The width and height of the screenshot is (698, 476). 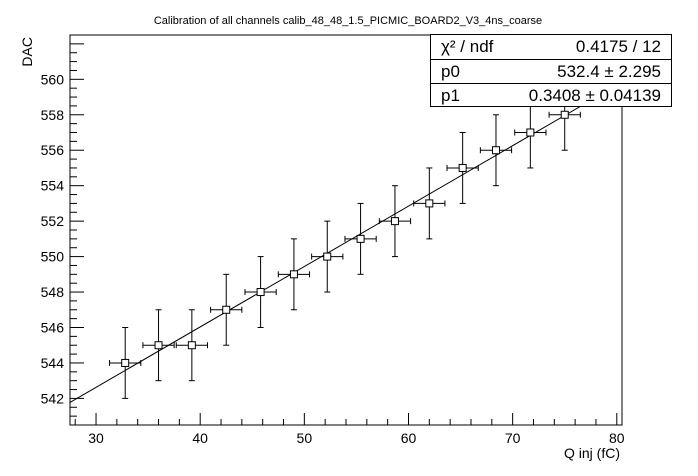 What do you see at coordinates (53, 186) in the screenshot?
I see `y-tick-label: 554` at bounding box center [53, 186].